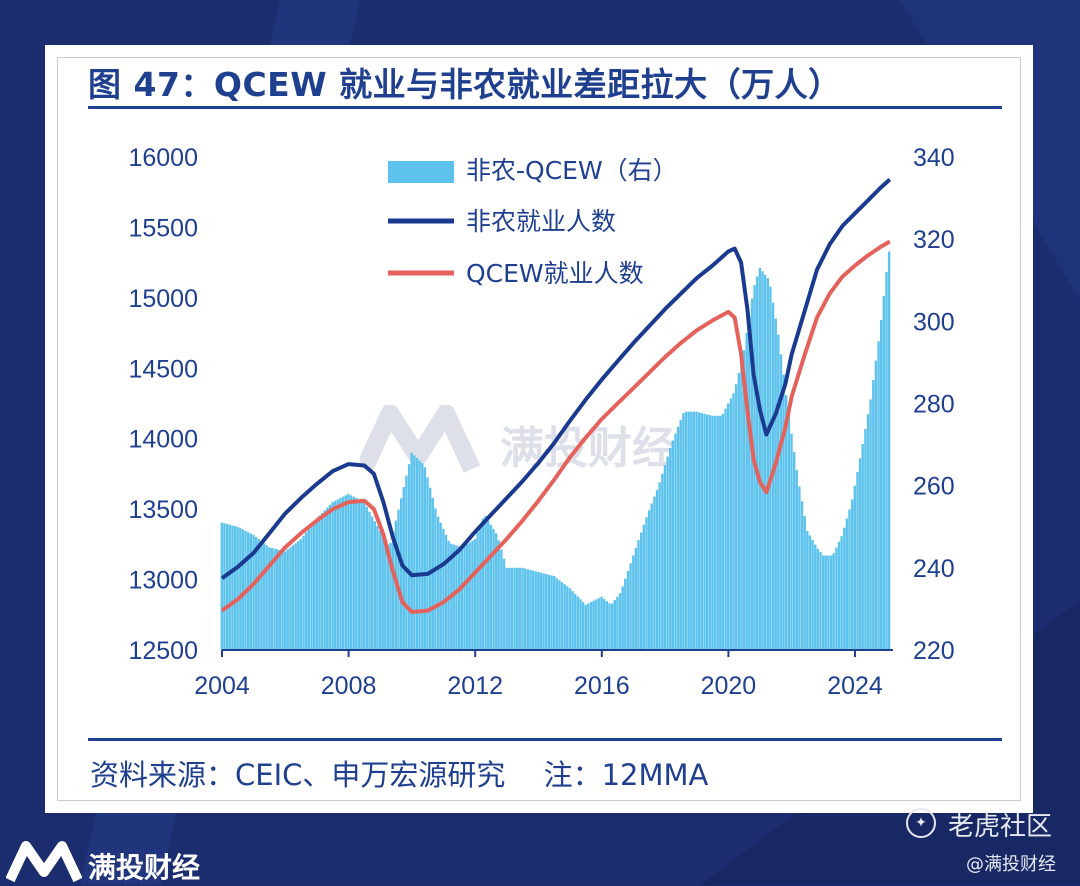 The image size is (1080, 886). I want to click on footer-brand: 满投财经, so click(144, 867).